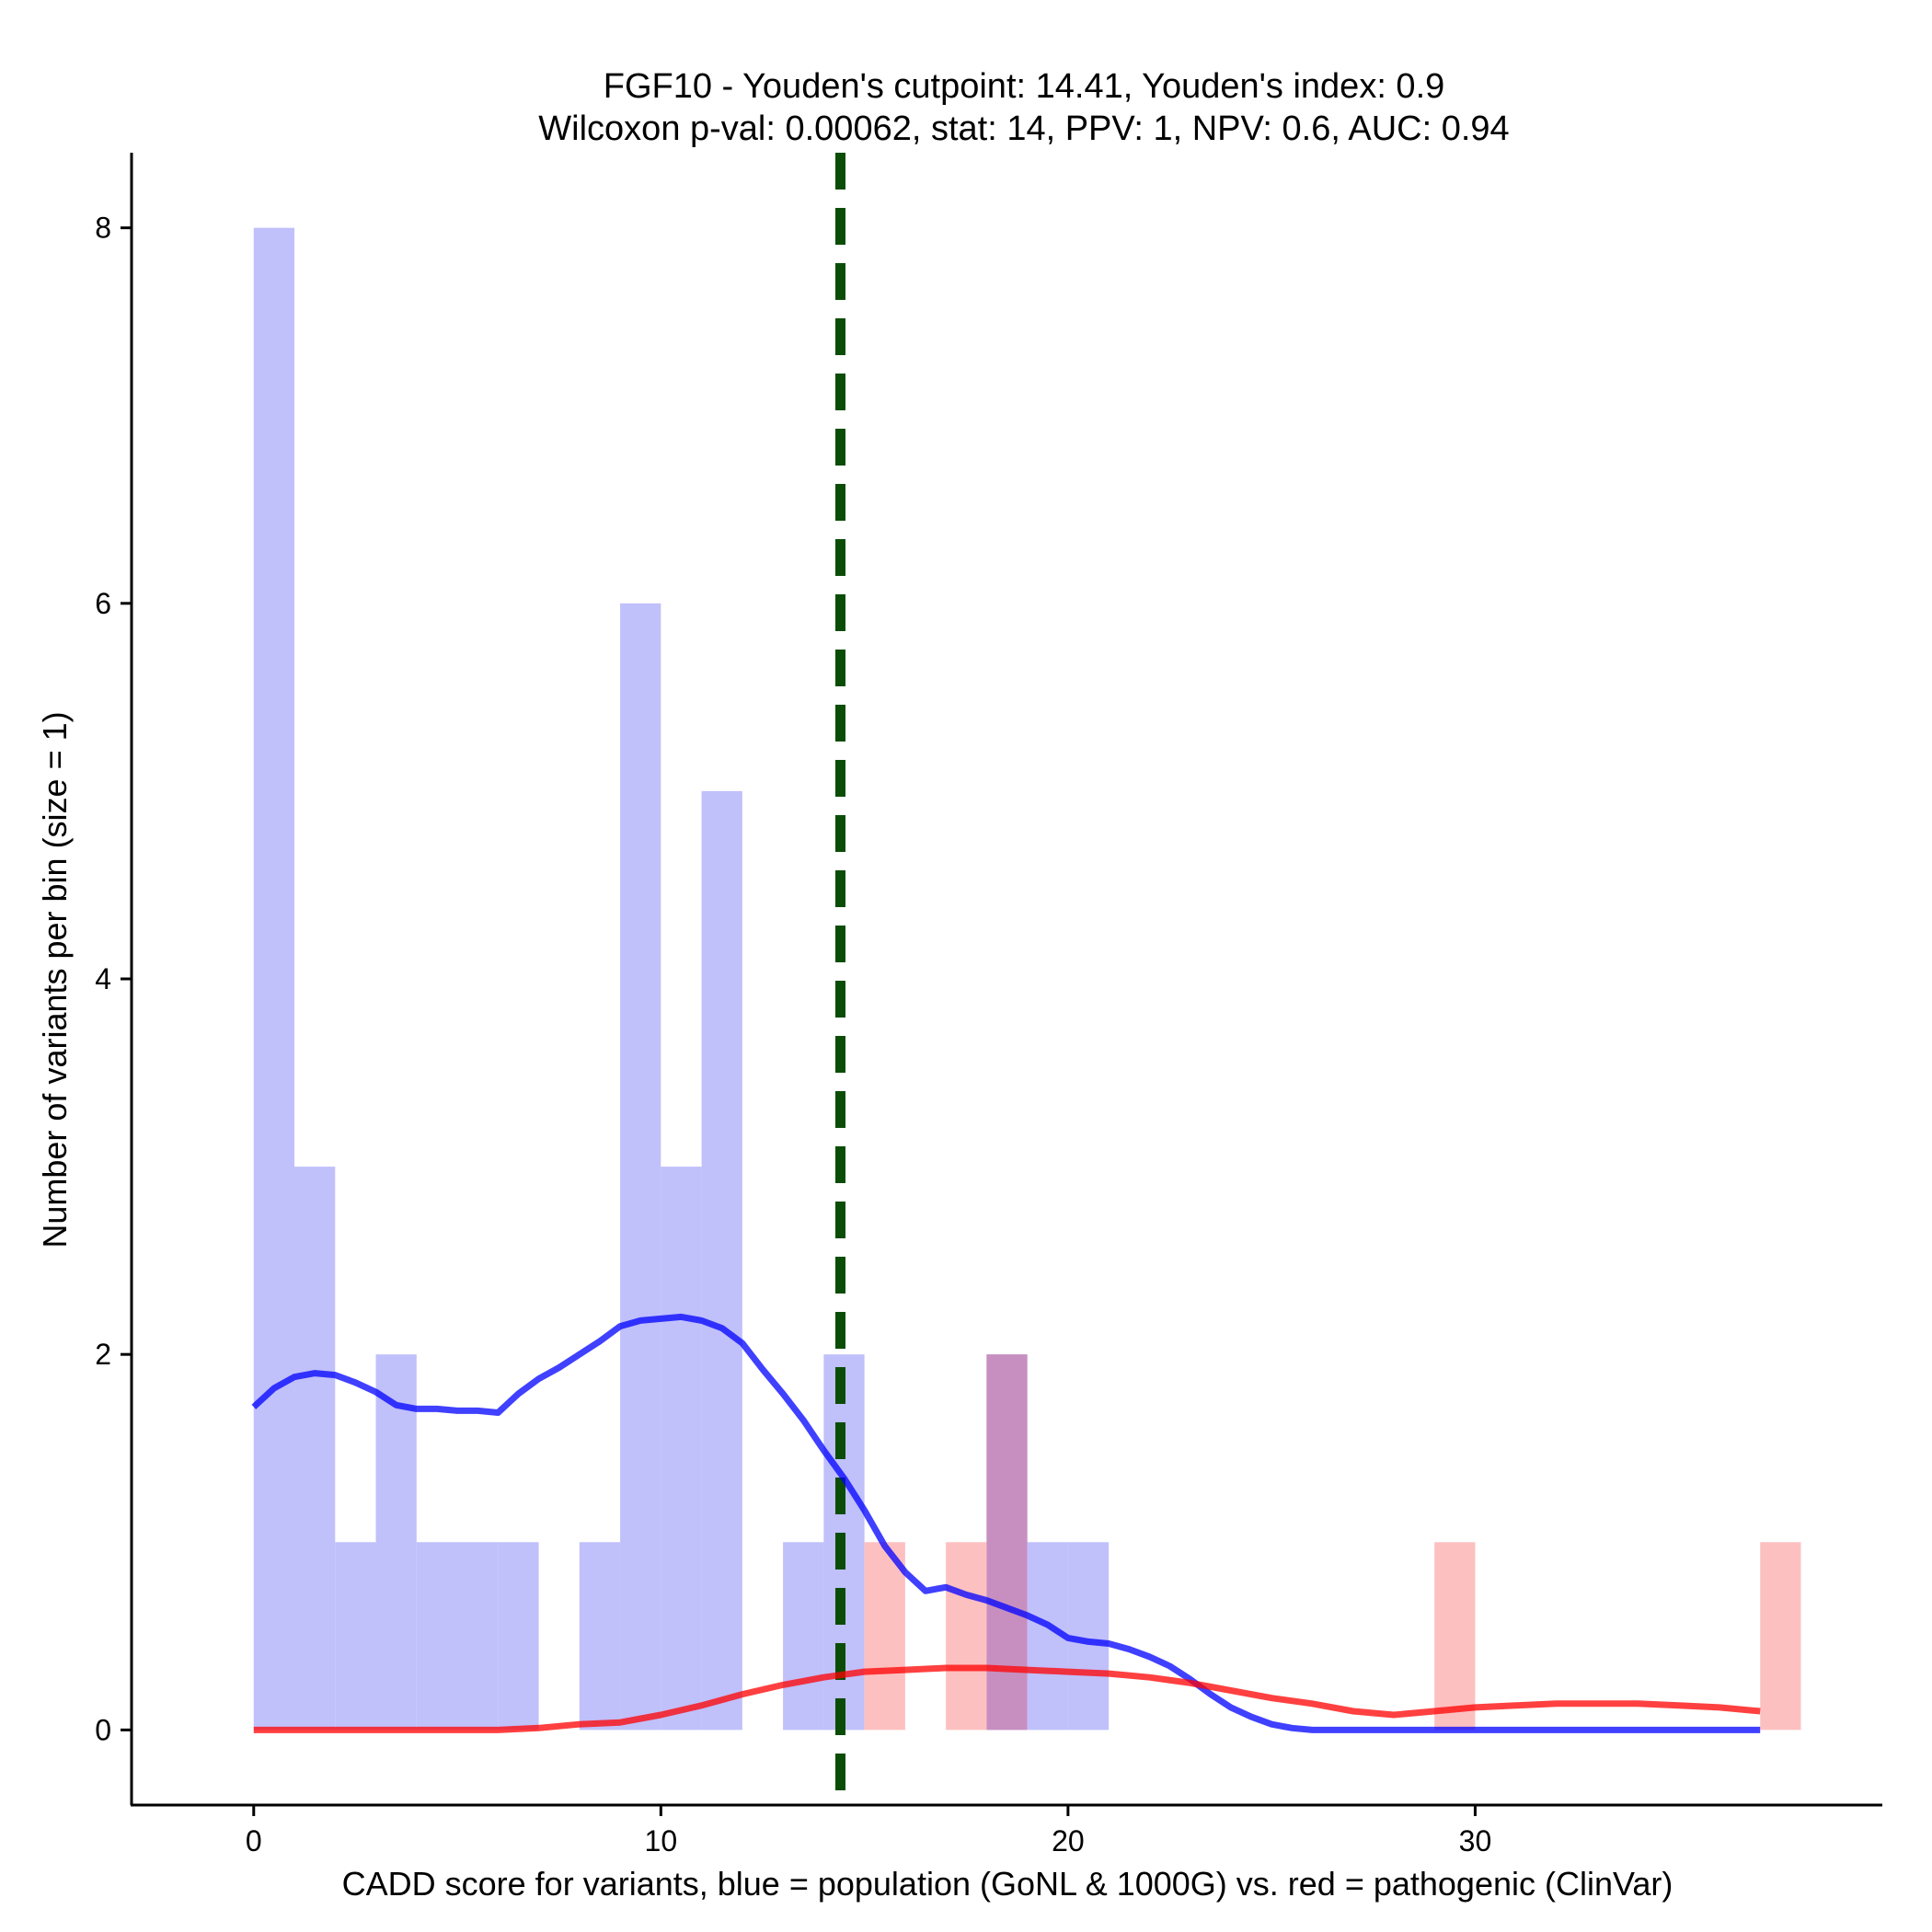 This screenshot has height=1932, width=1932. I want to click on pathogenic-bars, so click(1332, 1542).